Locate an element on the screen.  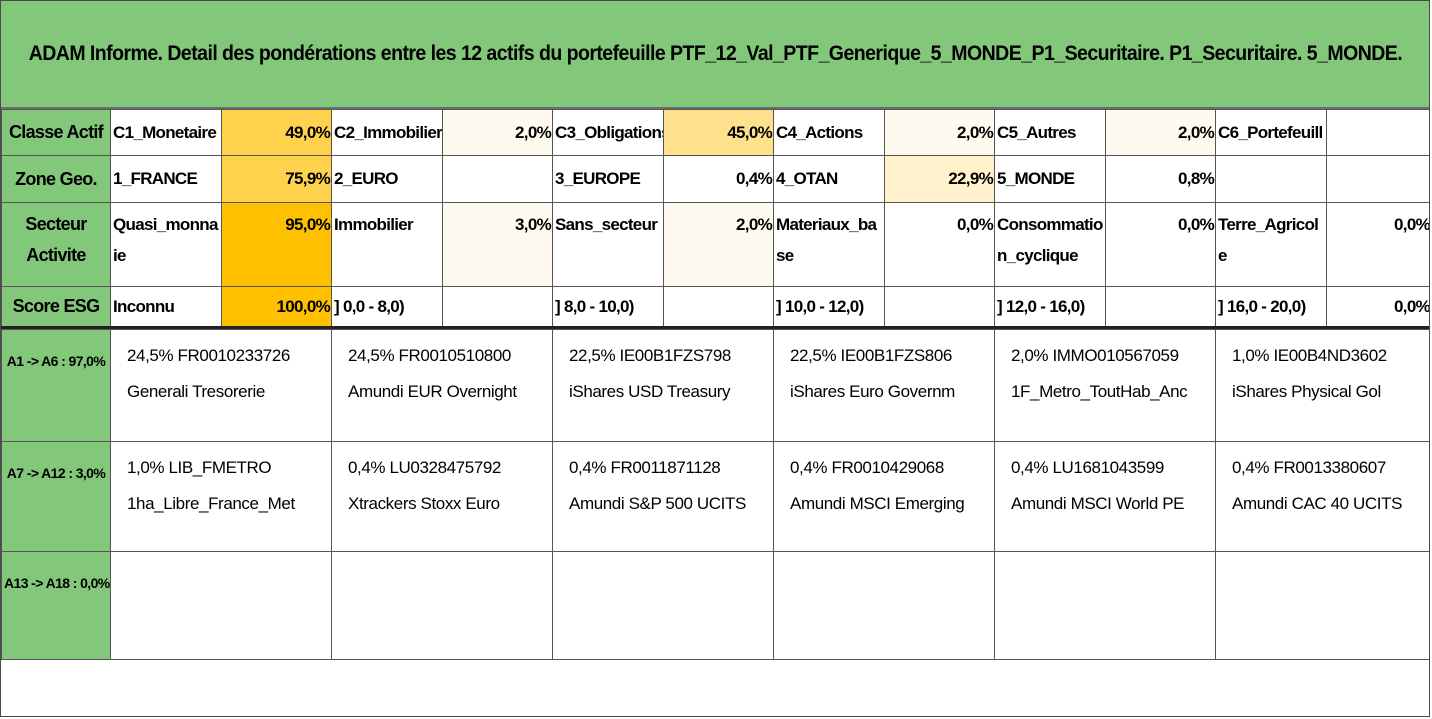
asset-name: 1ha_Libre_France_Met is located at coordinates (211, 503).